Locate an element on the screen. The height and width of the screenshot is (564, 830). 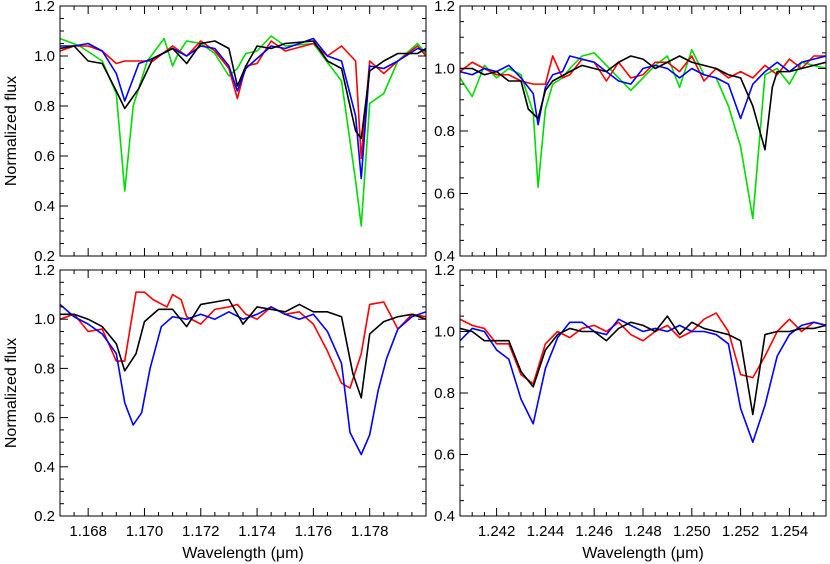
x-tick-label: 1.254 is located at coordinates (790, 531).